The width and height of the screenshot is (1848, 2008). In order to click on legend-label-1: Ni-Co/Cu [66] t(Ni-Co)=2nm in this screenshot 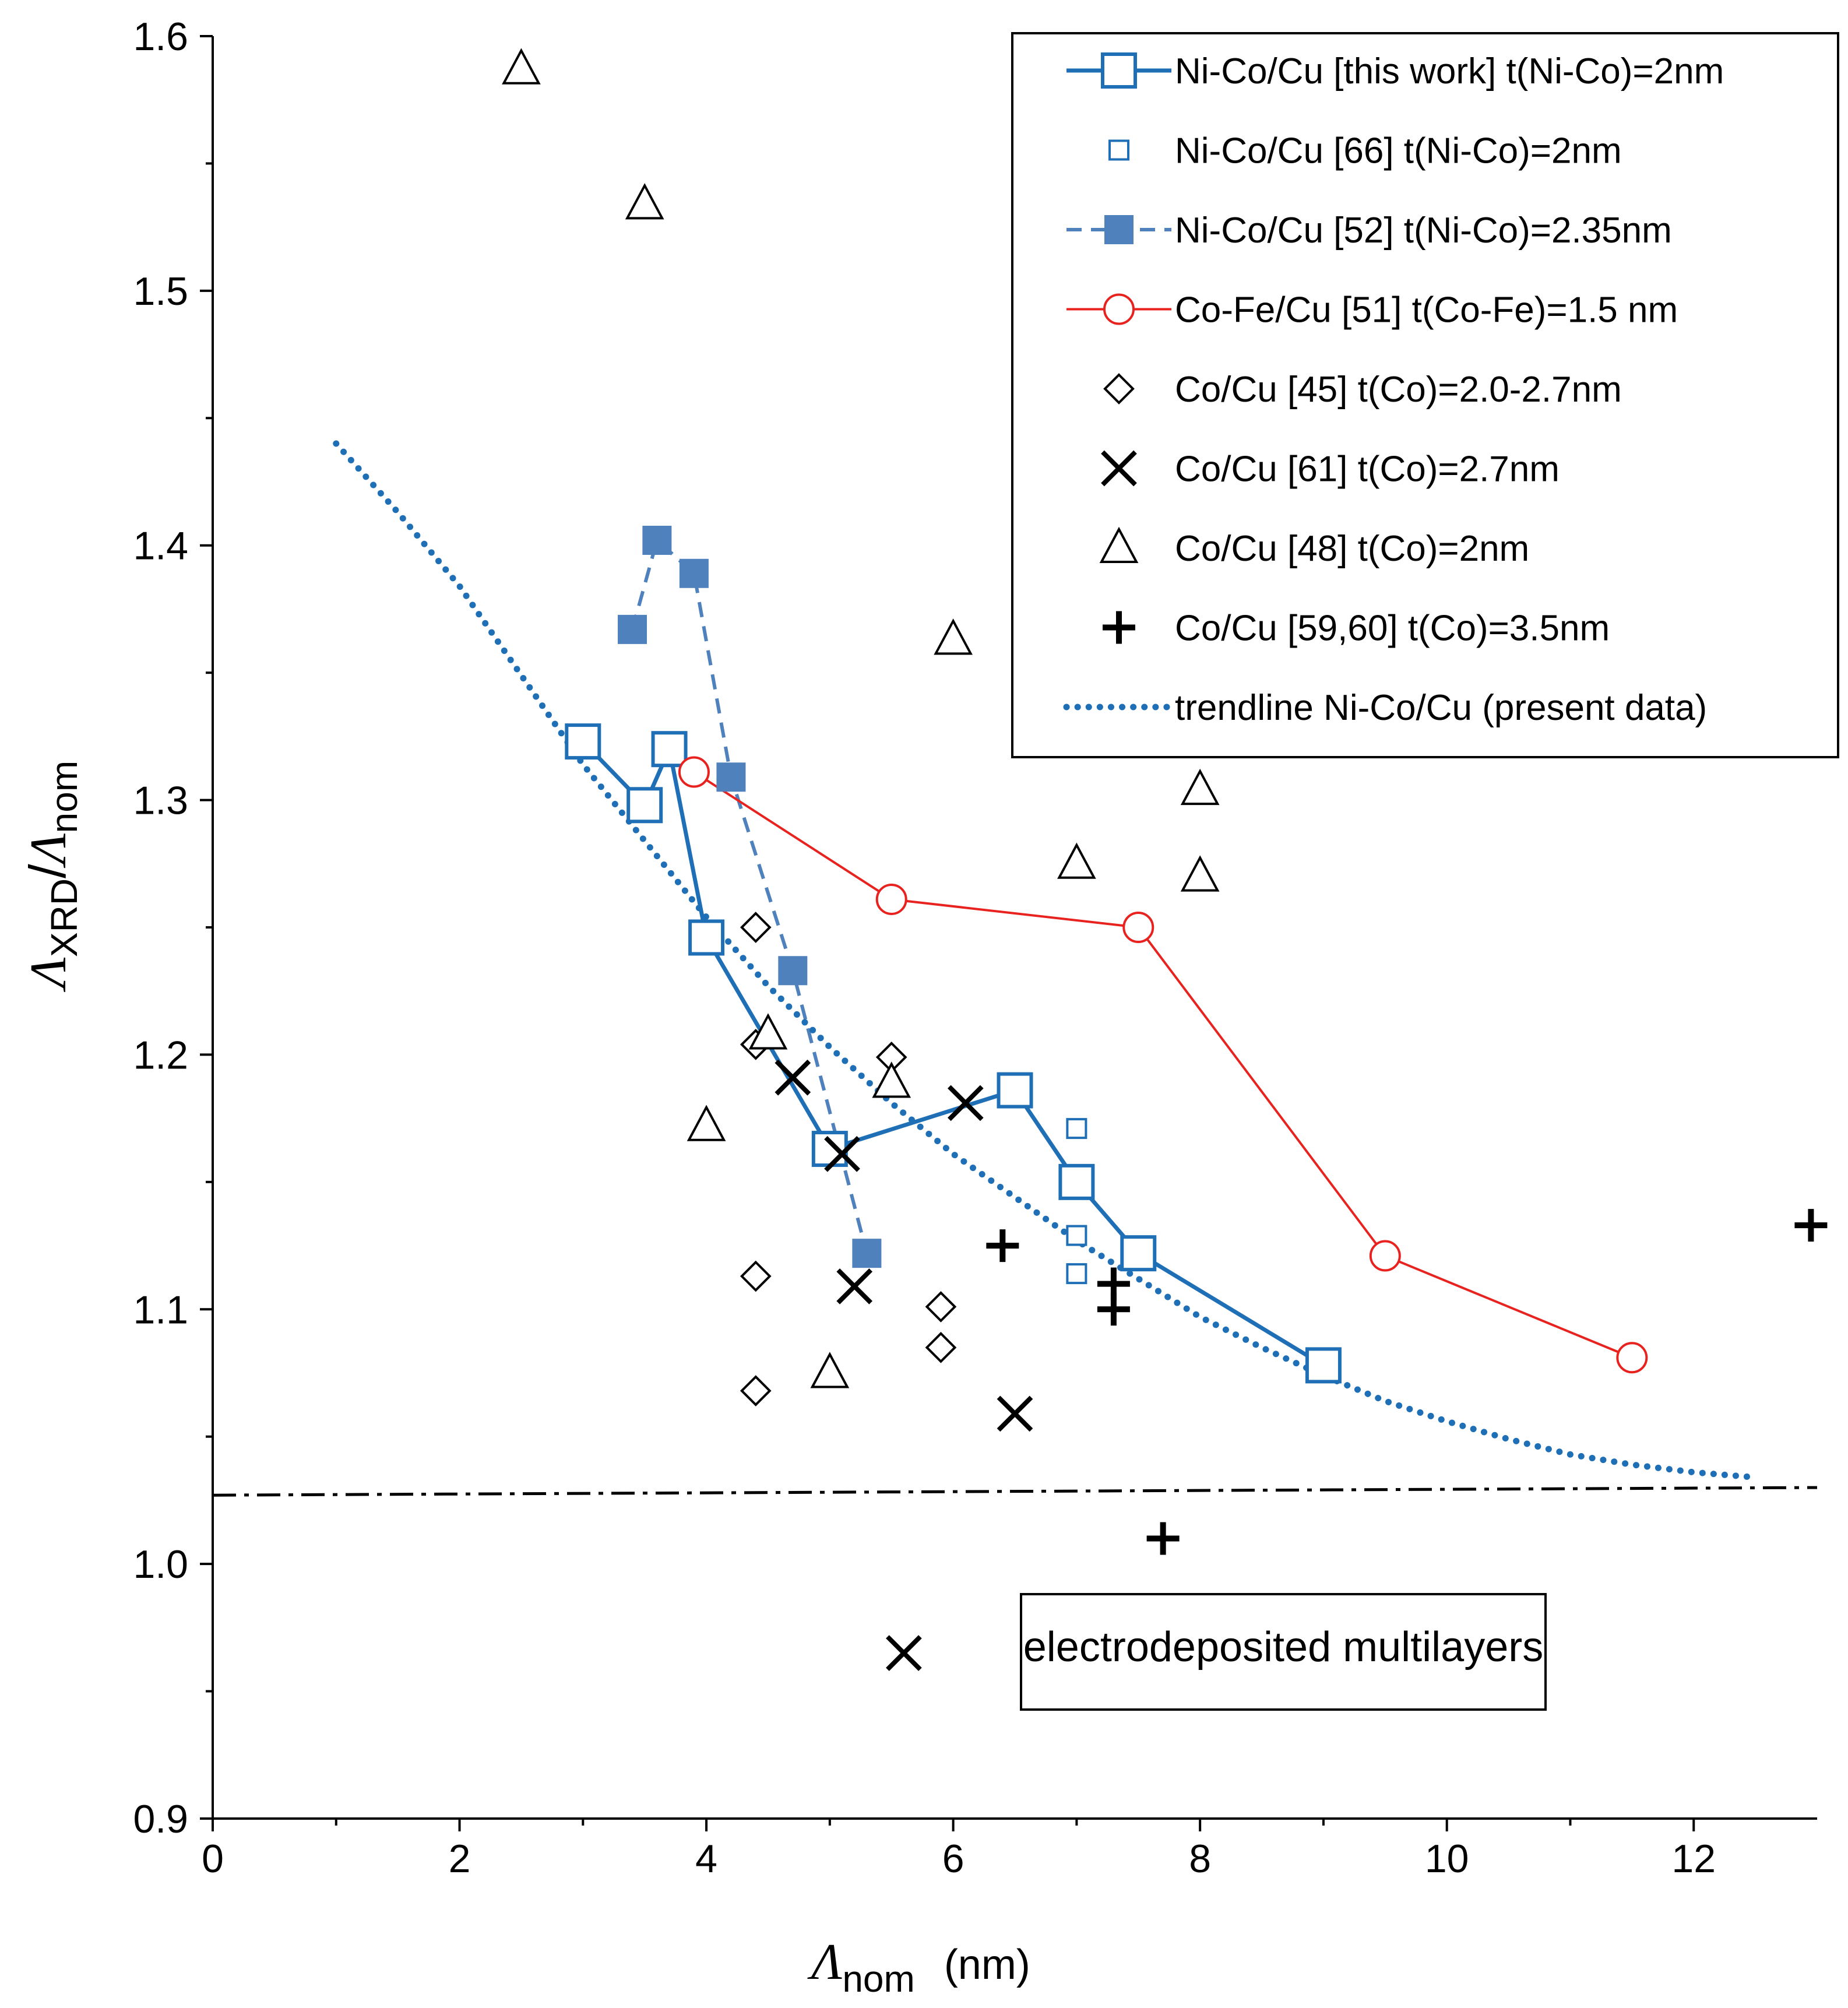, I will do `click(1398, 151)`.